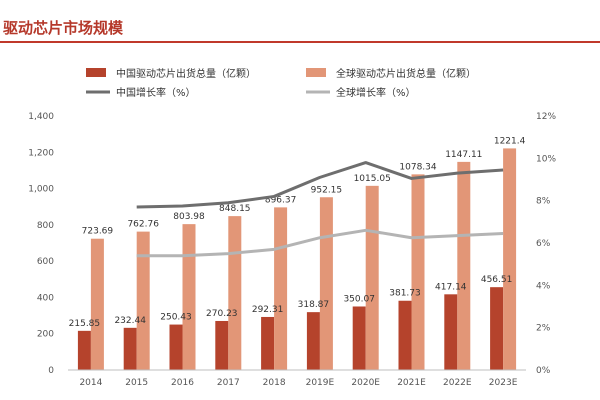 Image resolution: width=600 pixels, height=400 pixels. What do you see at coordinates (463, 155) in the screenshot?
I see `global-shipment-data-label: 1147.11` at bounding box center [463, 155].